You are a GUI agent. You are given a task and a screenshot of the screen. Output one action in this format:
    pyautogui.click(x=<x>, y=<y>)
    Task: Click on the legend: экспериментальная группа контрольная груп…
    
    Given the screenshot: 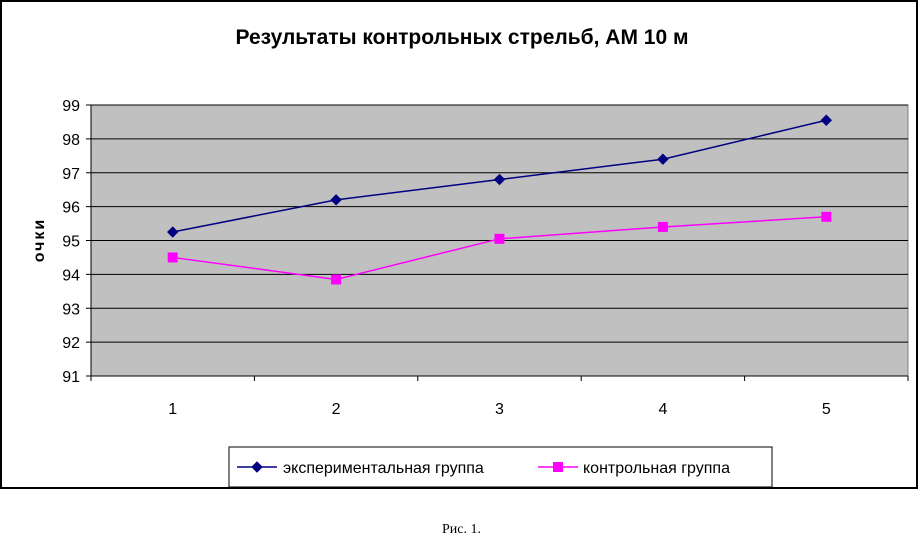 What is the action you would take?
    pyautogui.click(x=500, y=467)
    